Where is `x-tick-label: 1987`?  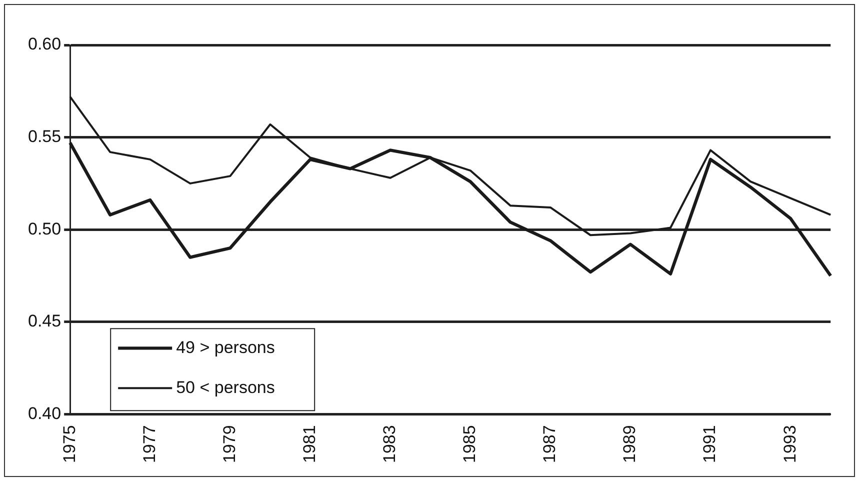 x-tick-label: 1987 is located at coordinates (550, 444).